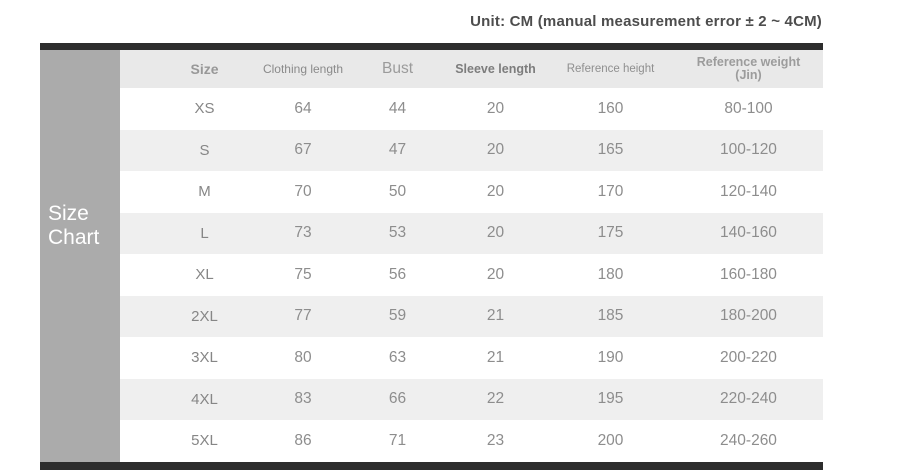  Describe the element at coordinates (471, 109) in the screenshot. I see `table-row: XS 64 44 20 160 80-100` at that location.